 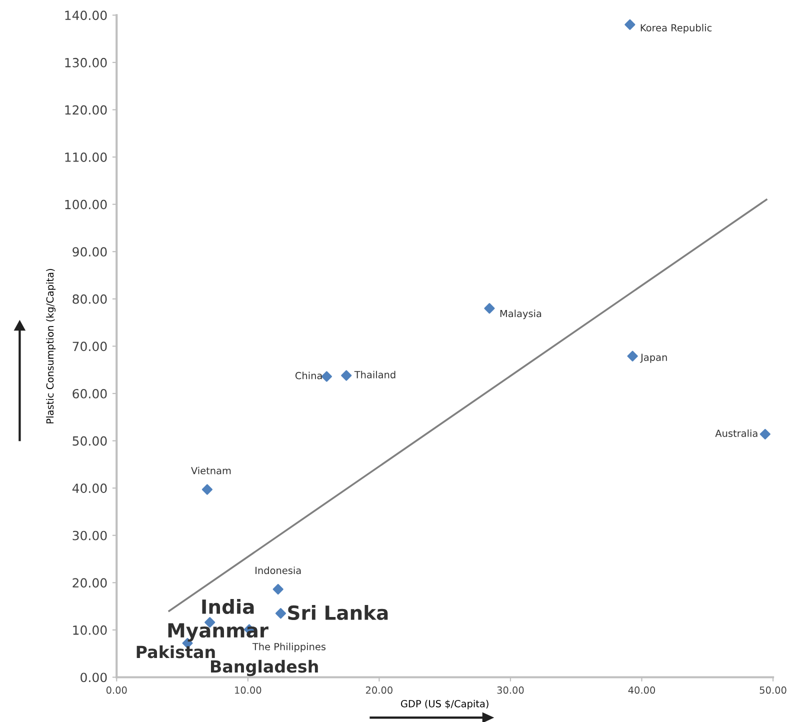 What do you see at coordinates (379, 690) in the screenshot?
I see `x-tick-label: 20.00` at bounding box center [379, 690].